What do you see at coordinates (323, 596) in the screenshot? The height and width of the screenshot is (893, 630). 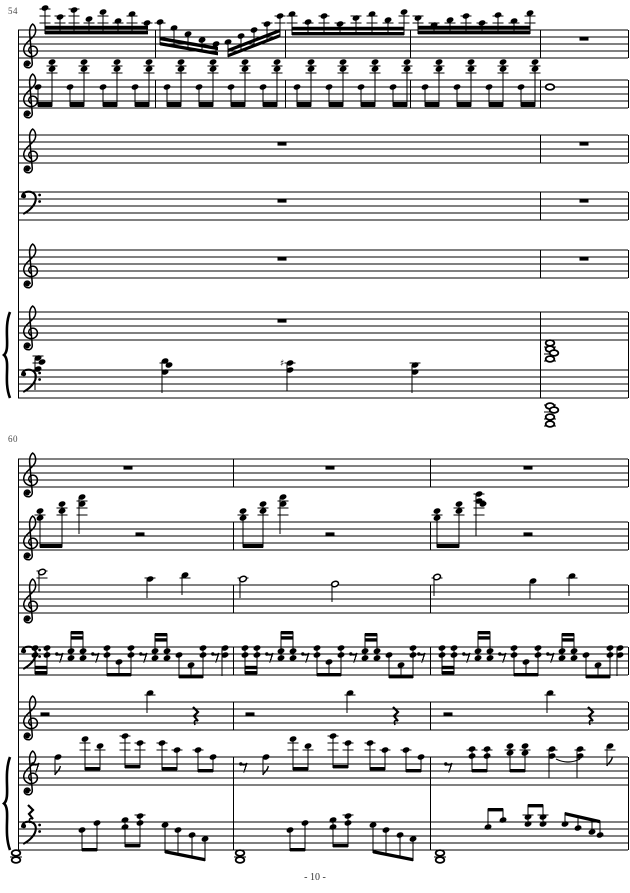 I see `staff-staff-3-melody` at bounding box center [323, 596].